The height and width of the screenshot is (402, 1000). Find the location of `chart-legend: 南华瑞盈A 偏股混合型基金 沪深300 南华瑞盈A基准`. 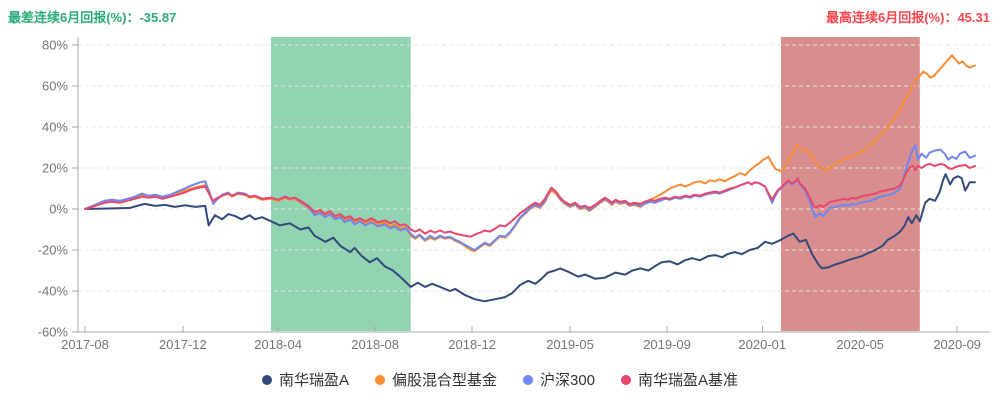

chart-legend: 南华瑞盈A 偏股混合型基金 沪深300 南华瑞盈A基准 is located at coordinates (500, 379).